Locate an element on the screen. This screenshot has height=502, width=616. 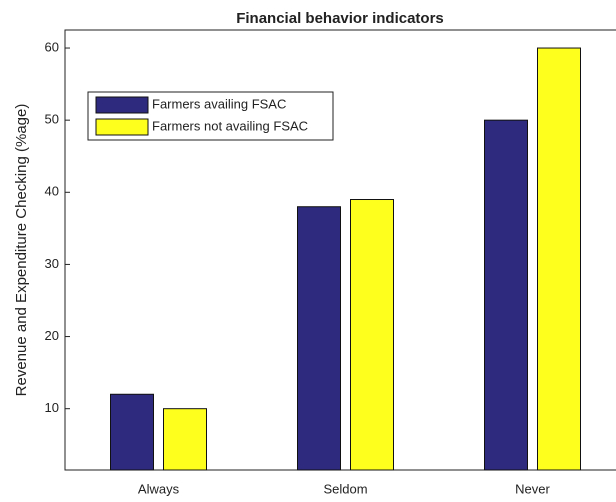
y-tick-label: 10 is located at coordinates (52, 407).